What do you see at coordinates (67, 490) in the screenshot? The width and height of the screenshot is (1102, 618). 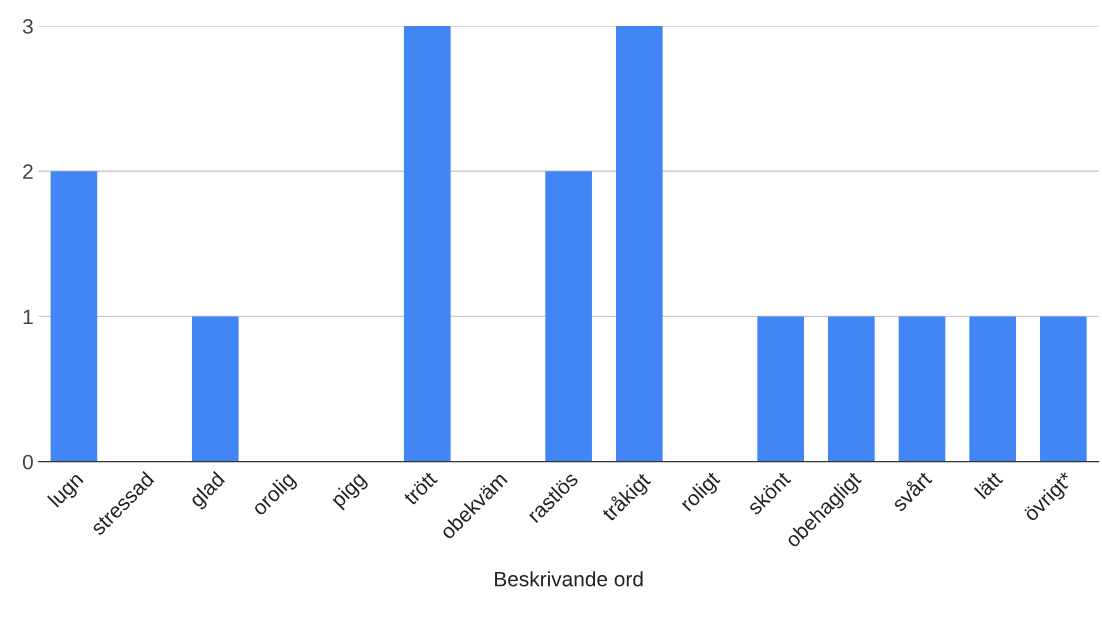 I see `x-tick-label: lugn` at bounding box center [67, 490].